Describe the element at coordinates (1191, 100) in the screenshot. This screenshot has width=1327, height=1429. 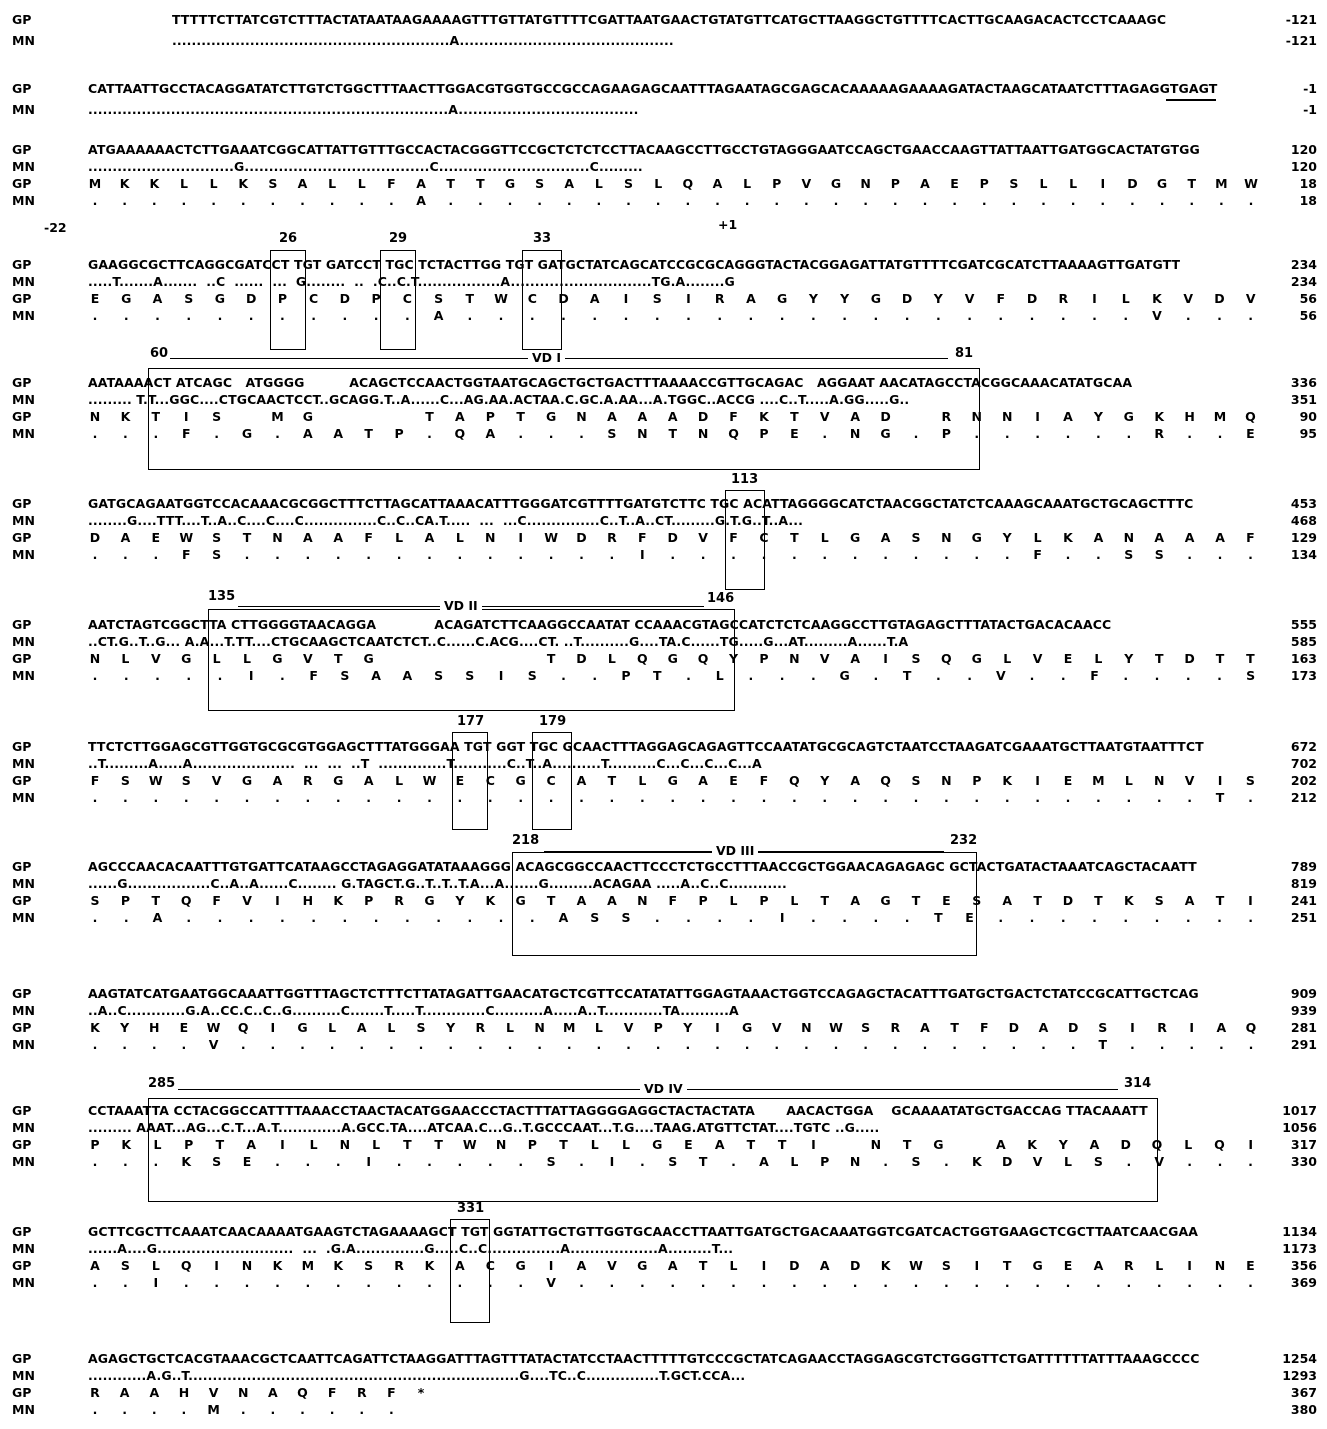
I see `shine-dalgarno-underline` at that location.